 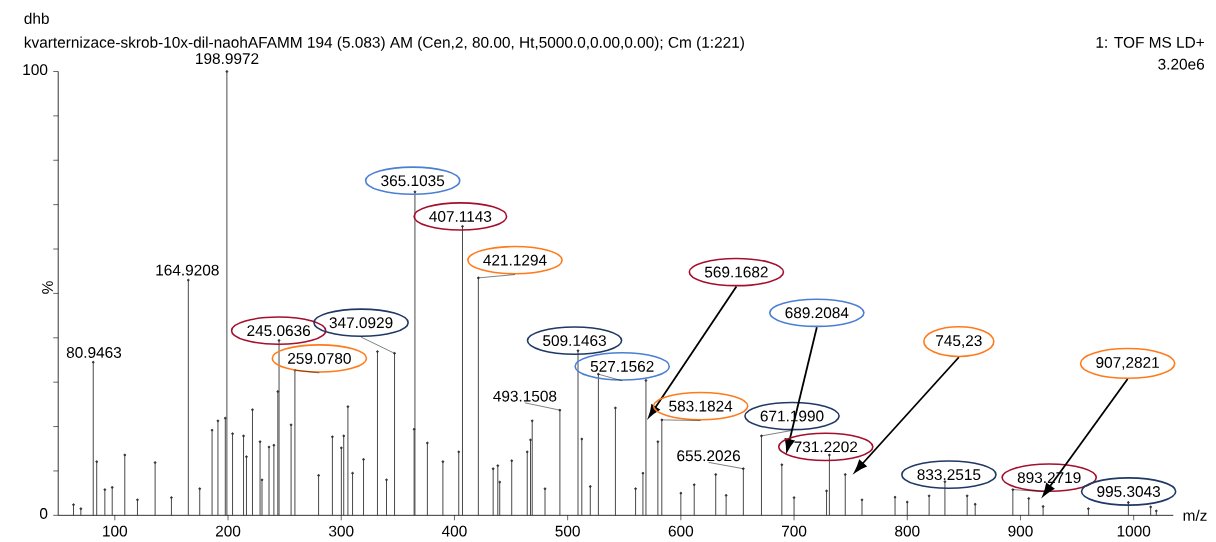 What do you see at coordinates (574, 341) in the screenshot?
I see `annotation: 509.1463` at bounding box center [574, 341].